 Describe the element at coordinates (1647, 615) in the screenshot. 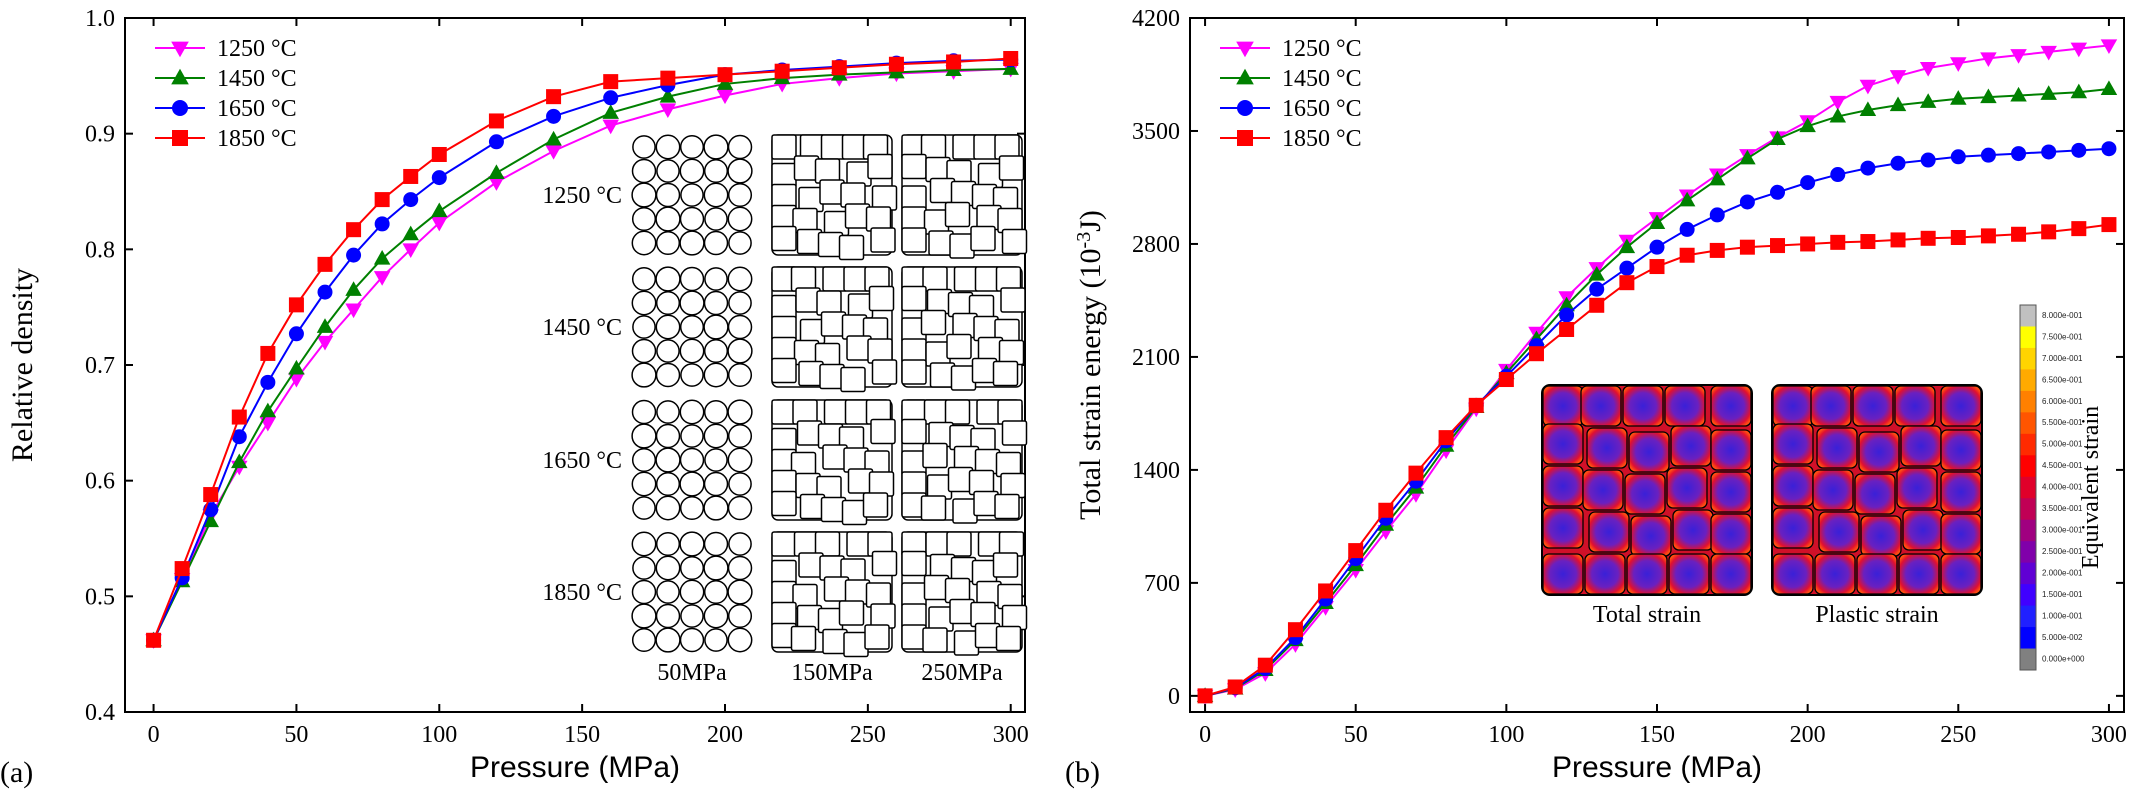

I see `map-caption: Total strain` at that location.